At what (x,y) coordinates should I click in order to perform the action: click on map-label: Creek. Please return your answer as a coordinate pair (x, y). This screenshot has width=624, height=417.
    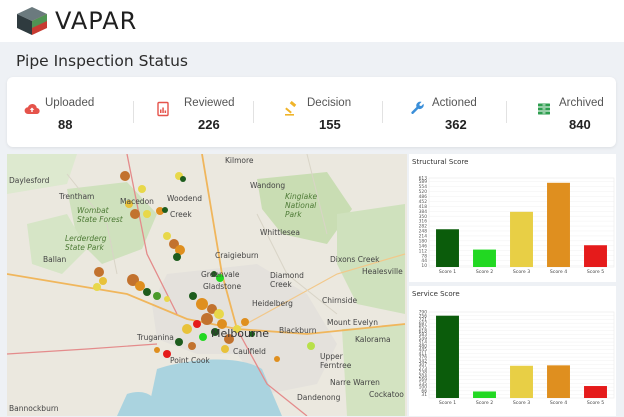
    Looking at the image, I should click on (181, 214).